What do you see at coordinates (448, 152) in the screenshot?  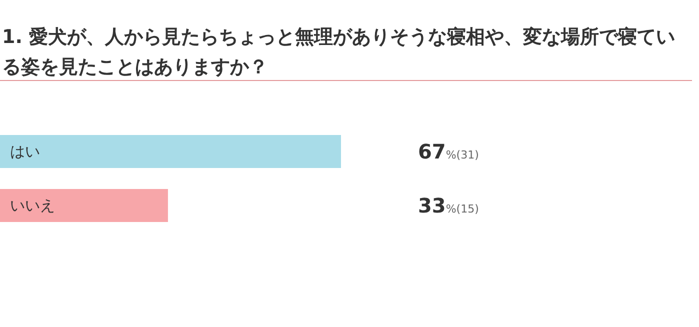 I see `data-label: 67%(31)` at bounding box center [448, 152].